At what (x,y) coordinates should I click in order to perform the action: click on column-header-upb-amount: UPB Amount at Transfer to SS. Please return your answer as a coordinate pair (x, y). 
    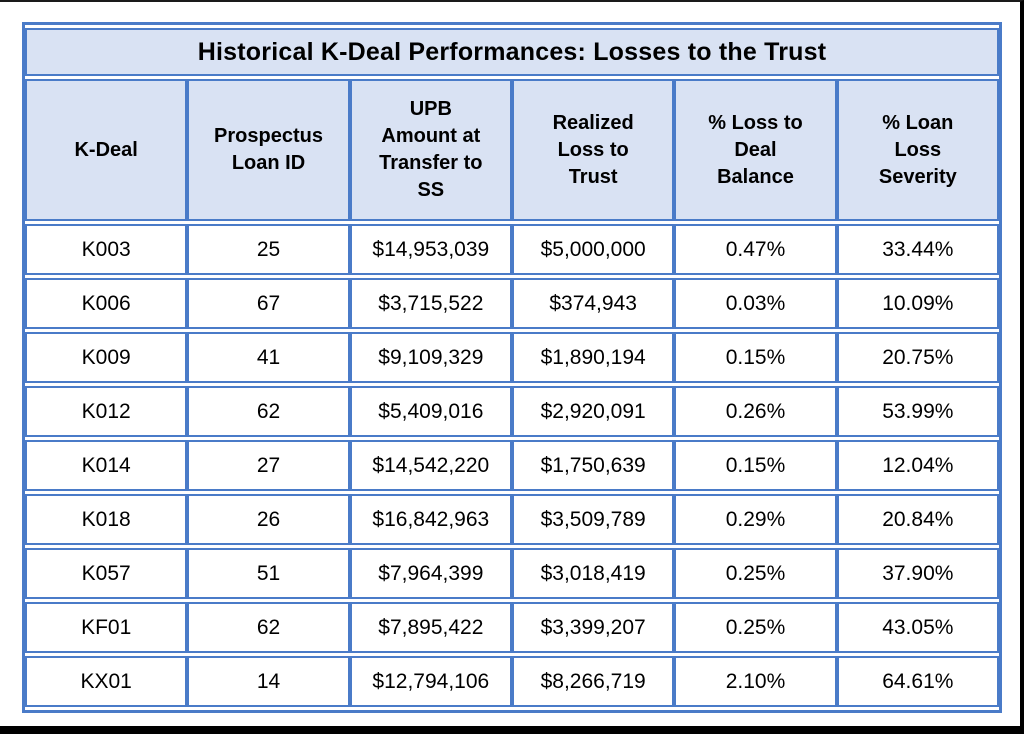
    Looking at the image, I should click on (430, 150).